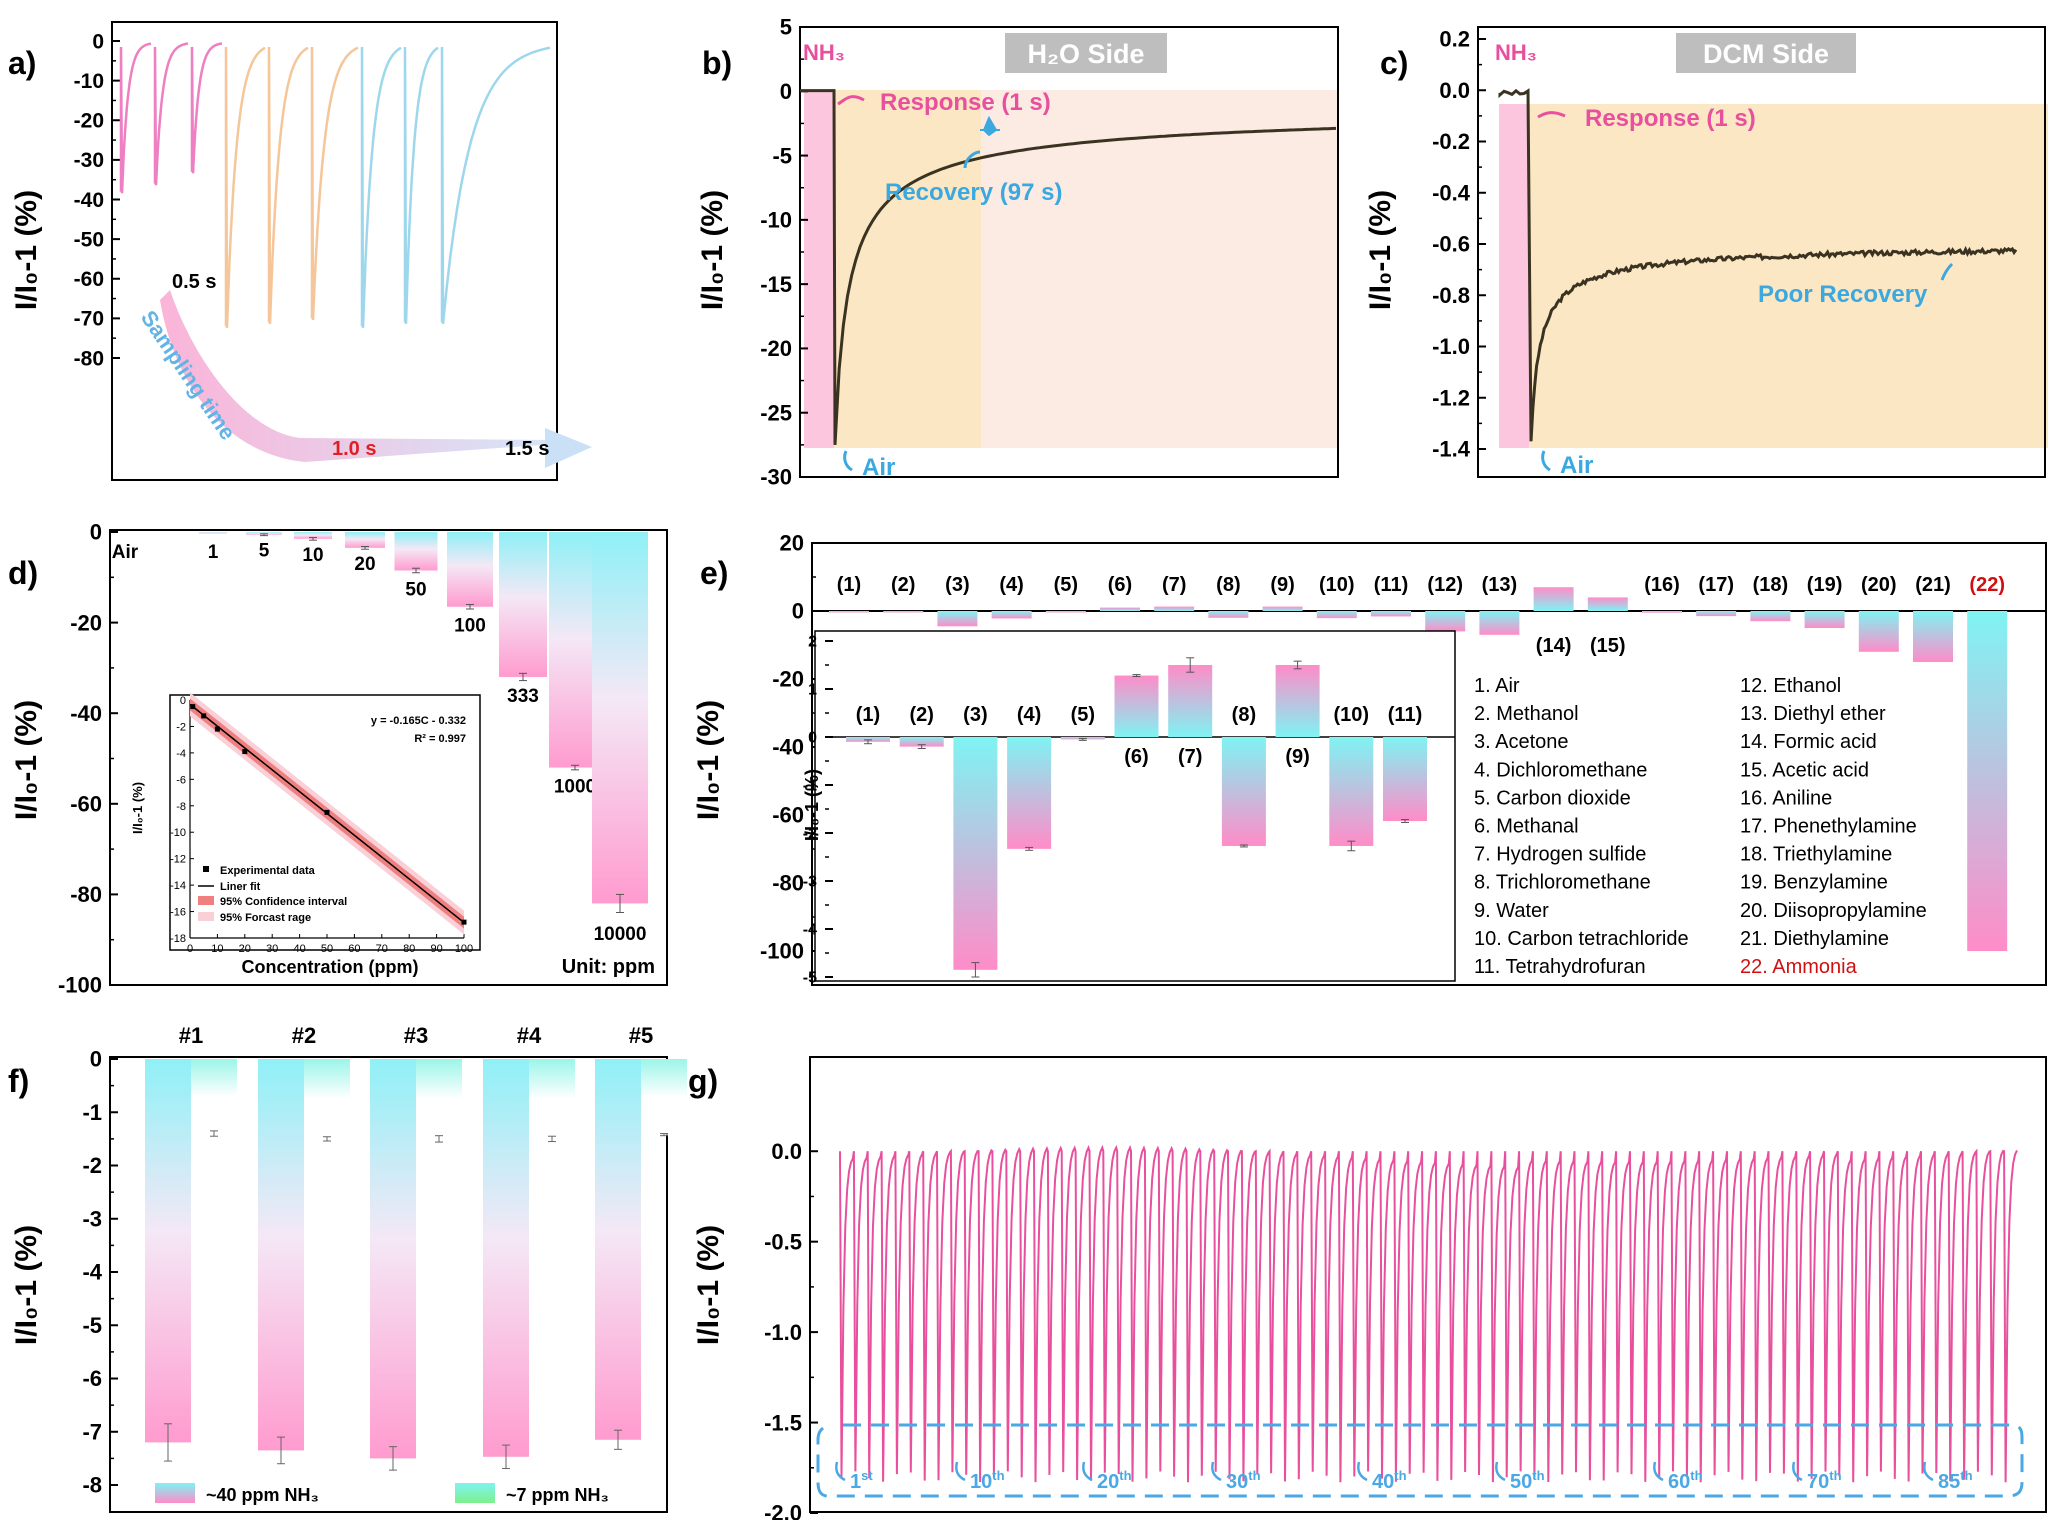 The height and width of the screenshot is (1520, 2048). Describe the element at coordinates (357, 376) in the screenshot. I see `sampling-arrow` at that location.